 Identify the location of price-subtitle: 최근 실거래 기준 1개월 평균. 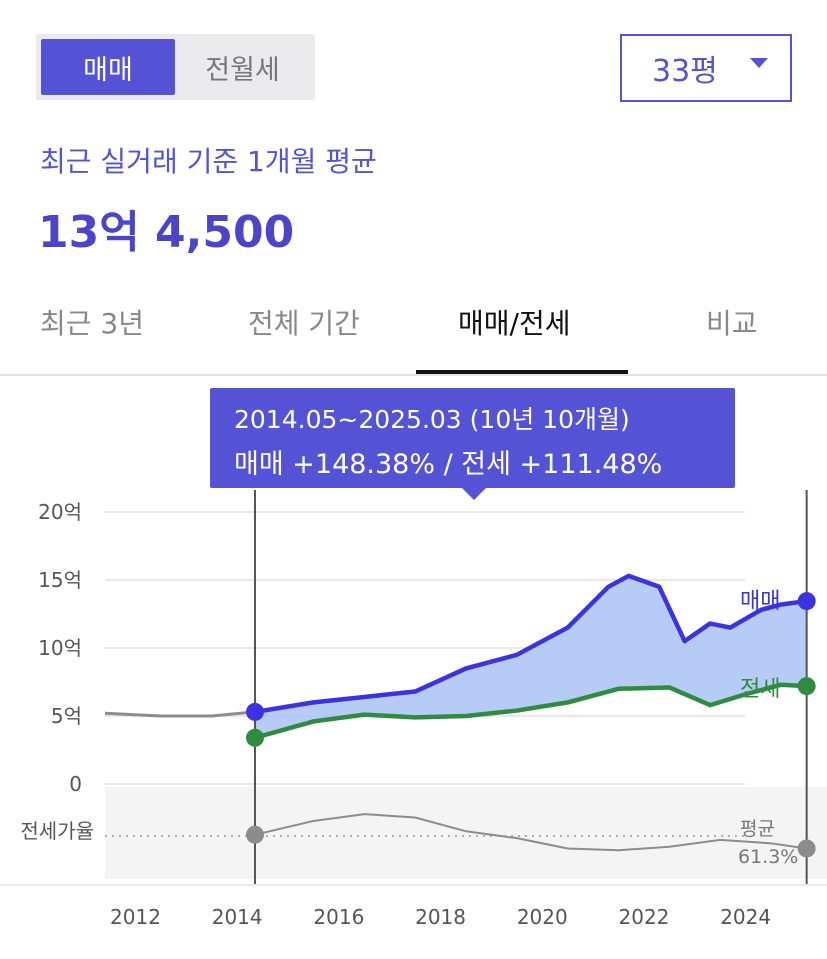
(208, 161).